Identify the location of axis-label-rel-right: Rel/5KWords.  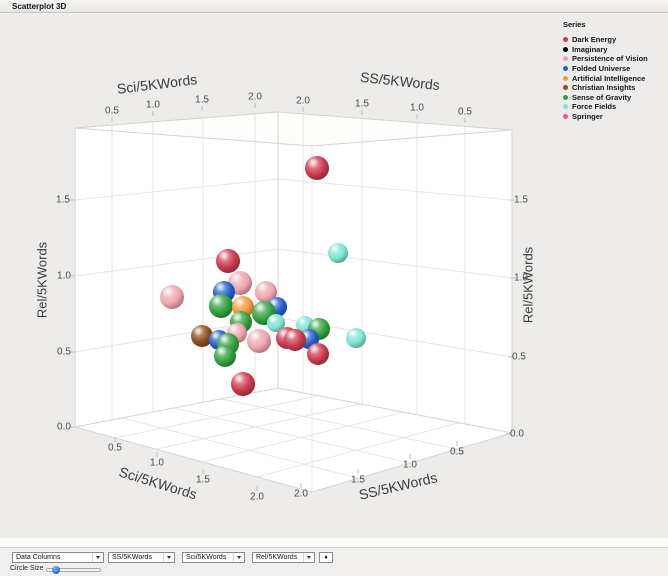
(528, 285).